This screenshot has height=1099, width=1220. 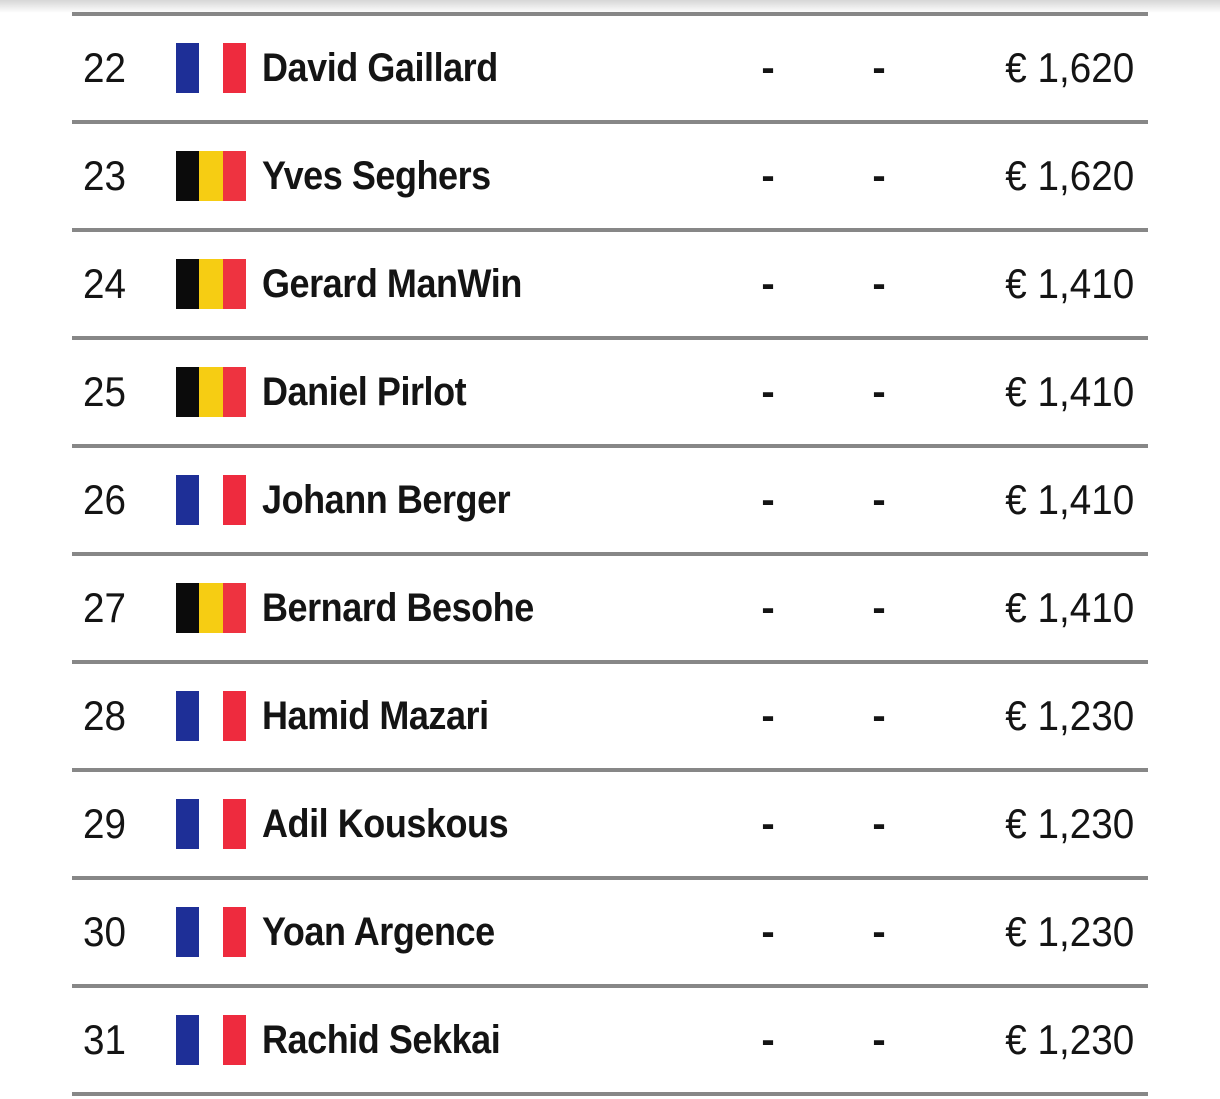 I want to click on table-row: 31 Rachid Sekkai - - € 1,230, so click(x=610, y=1042).